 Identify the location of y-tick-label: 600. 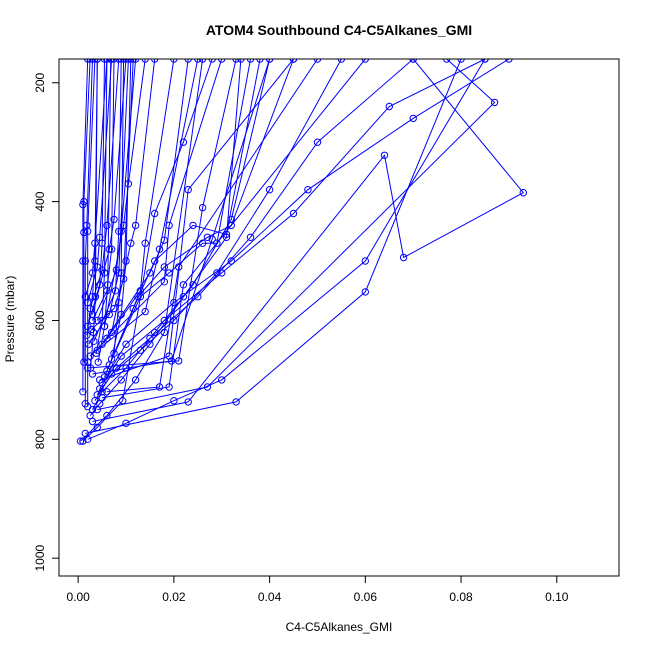
(40, 320).